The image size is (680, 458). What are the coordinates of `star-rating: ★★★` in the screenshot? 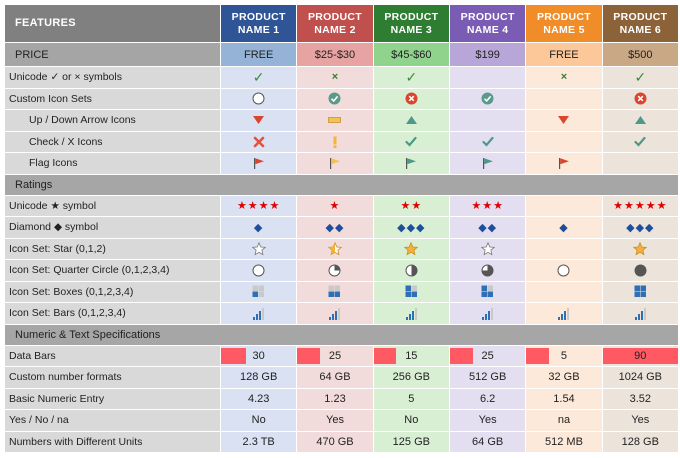 It's located at (487, 206).